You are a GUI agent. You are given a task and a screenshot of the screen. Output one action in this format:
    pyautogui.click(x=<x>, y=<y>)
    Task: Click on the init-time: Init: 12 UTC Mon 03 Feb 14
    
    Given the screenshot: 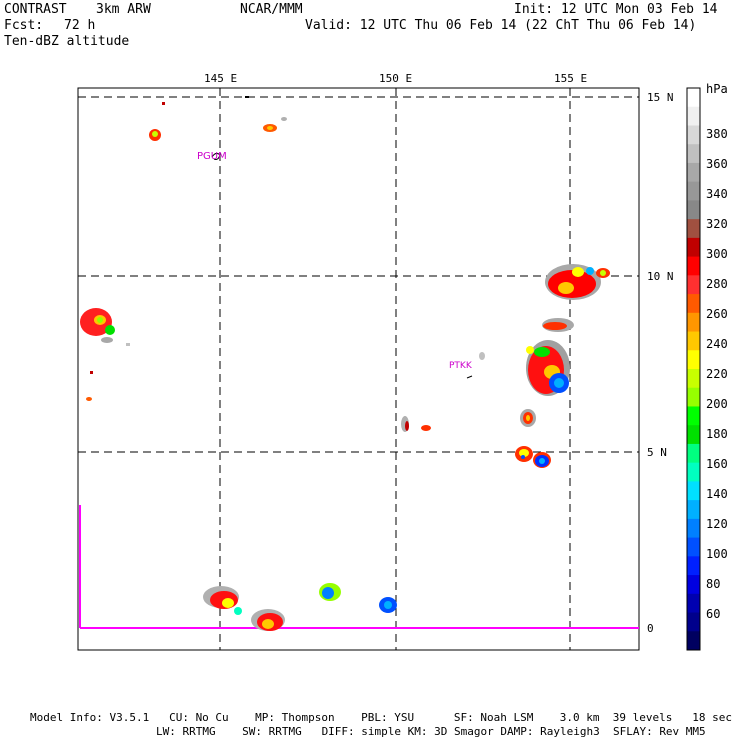 What is the action you would take?
    pyautogui.click(x=616, y=9)
    